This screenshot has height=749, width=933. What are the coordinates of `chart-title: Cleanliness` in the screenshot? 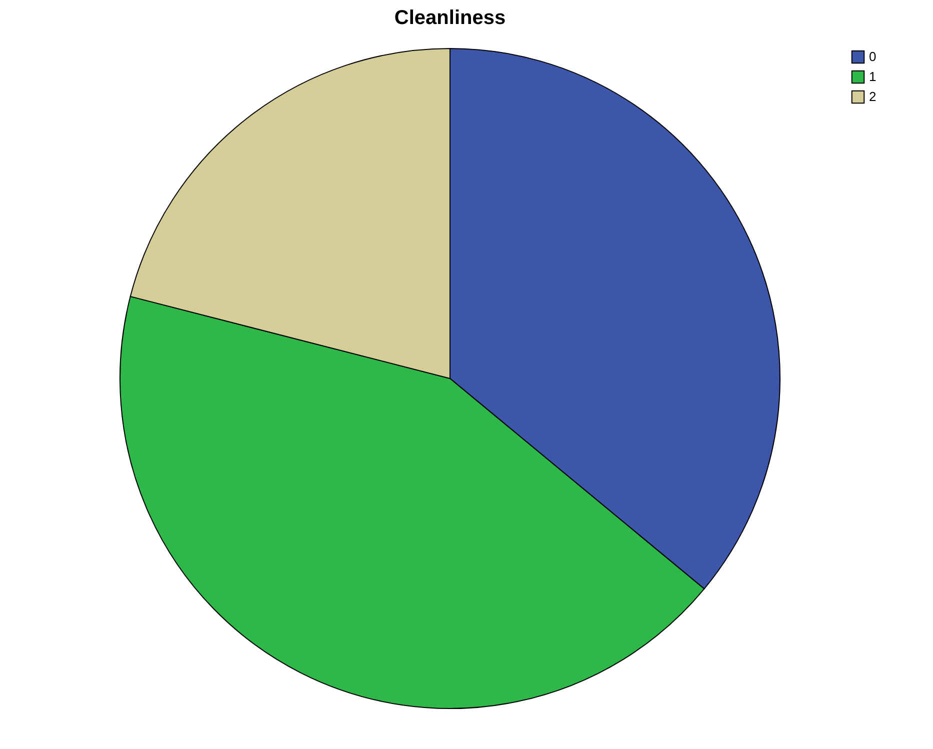 It's located at (450, 18).